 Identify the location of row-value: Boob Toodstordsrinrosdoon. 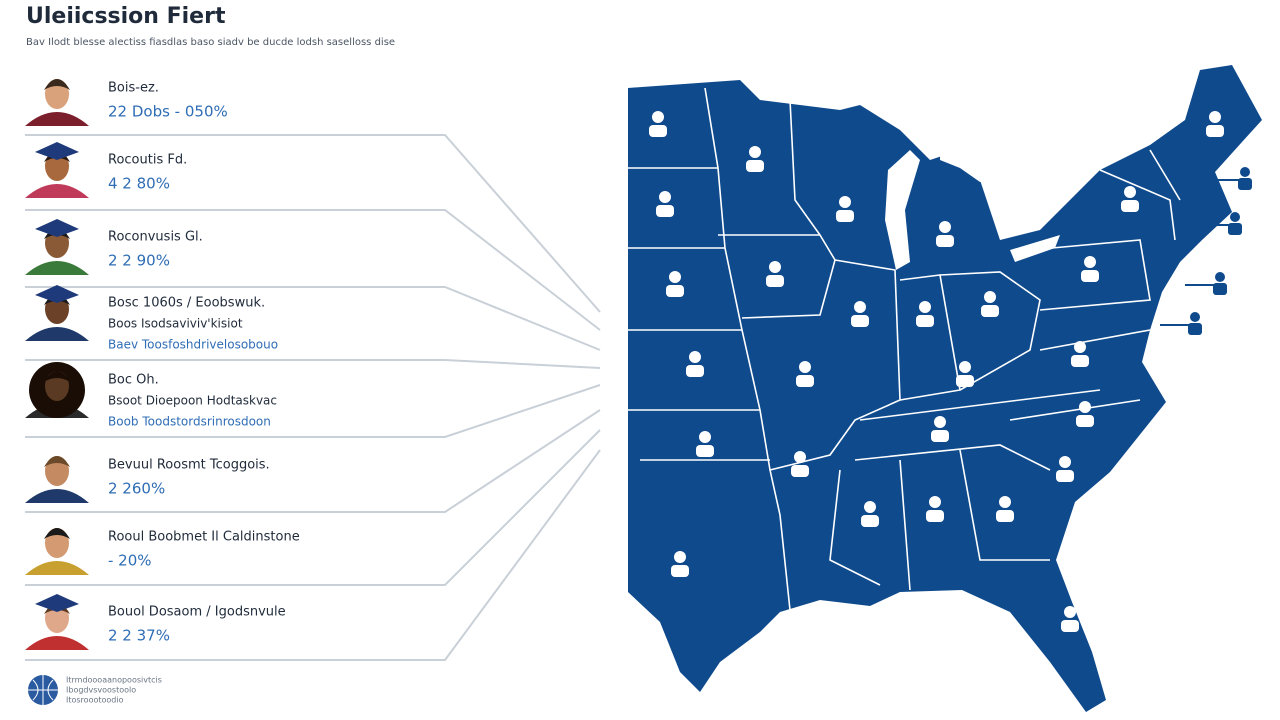
(189, 422).